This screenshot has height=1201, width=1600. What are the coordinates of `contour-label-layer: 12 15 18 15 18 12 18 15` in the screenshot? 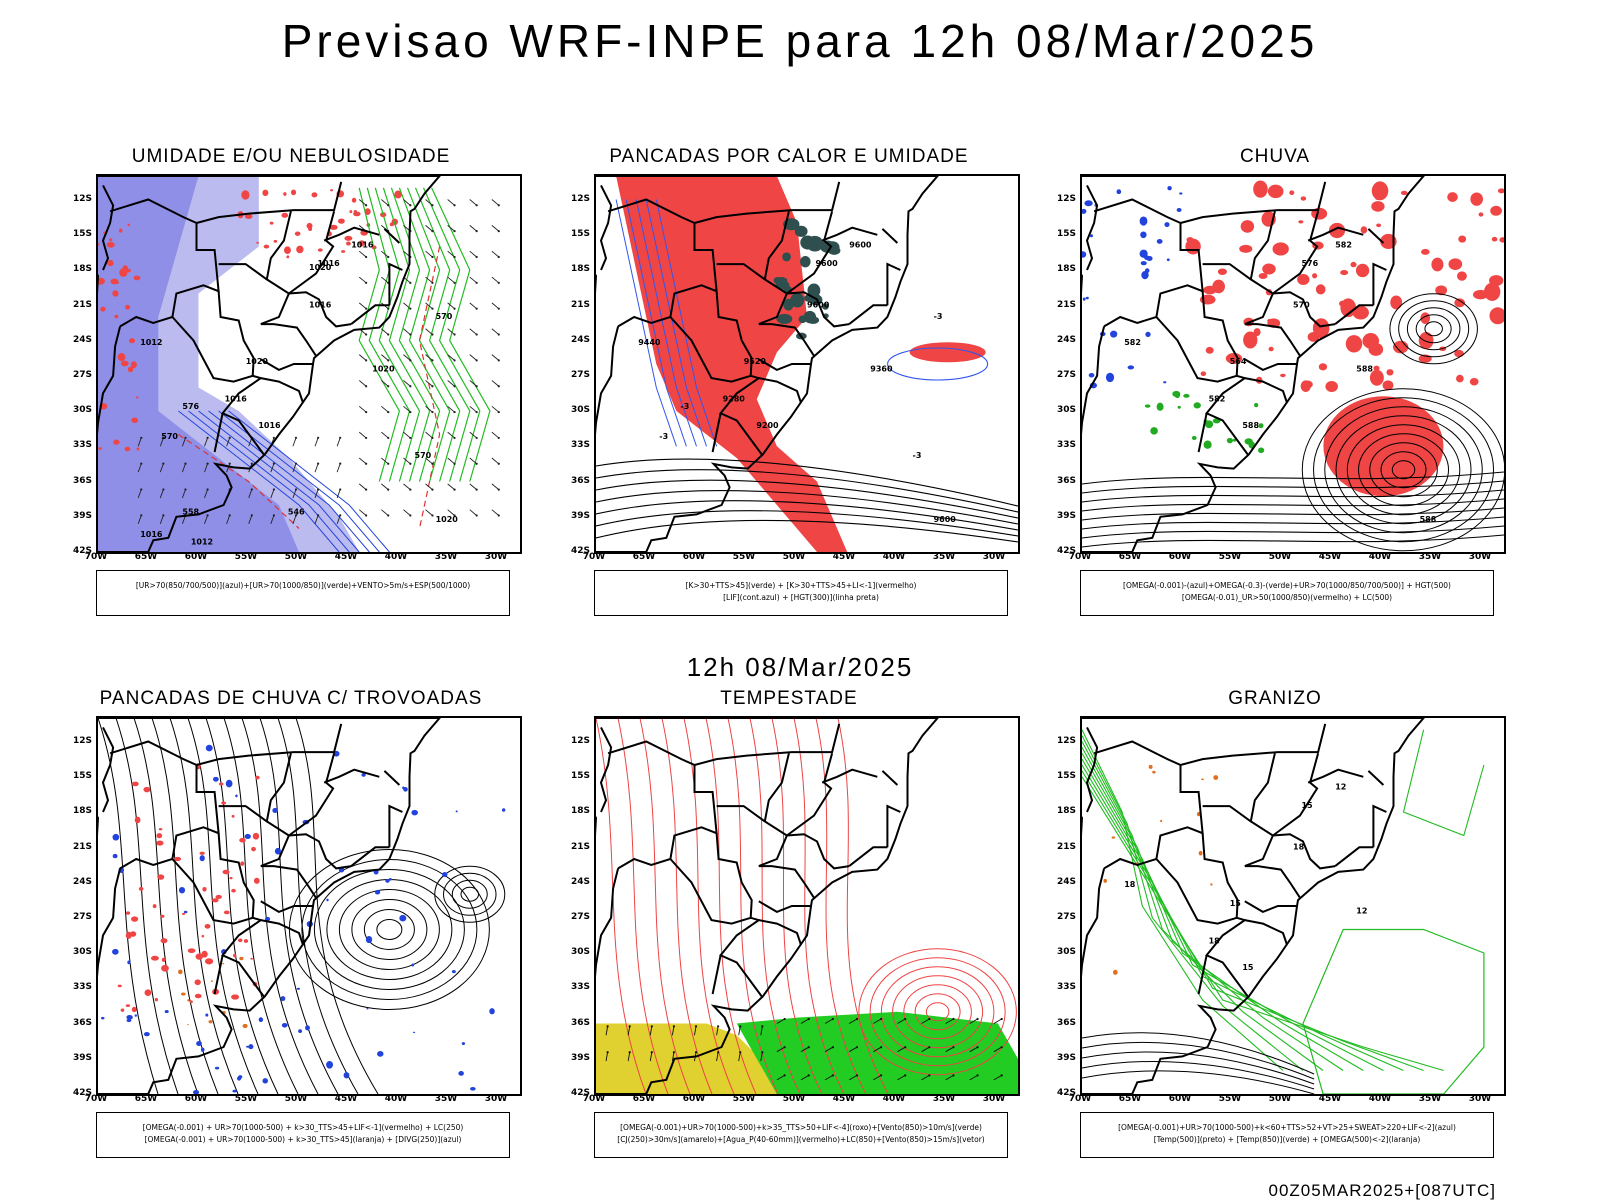 It's located at (1245, 876).